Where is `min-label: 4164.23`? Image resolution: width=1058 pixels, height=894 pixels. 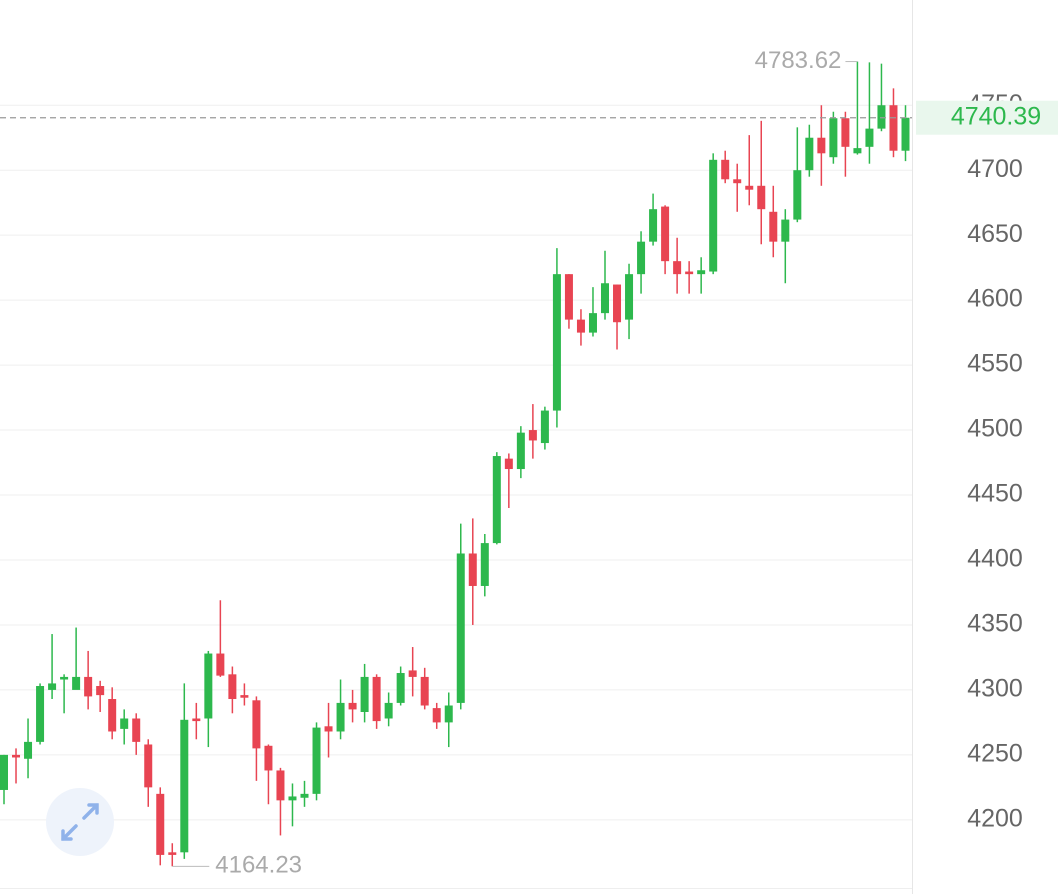 min-label: 4164.23 is located at coordinates (258, 865).